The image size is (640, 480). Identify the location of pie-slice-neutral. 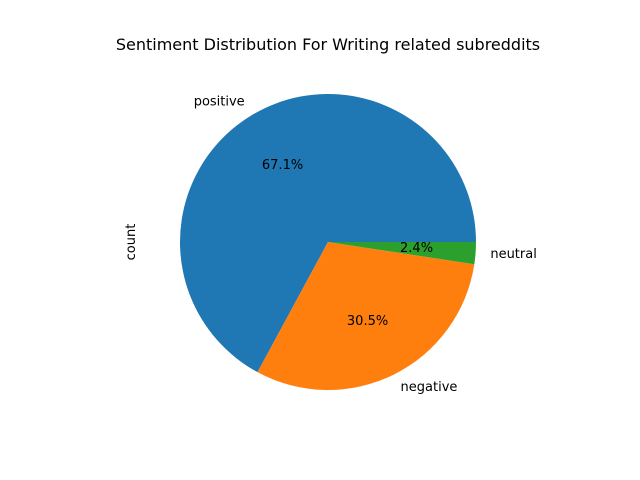
(402, 253).